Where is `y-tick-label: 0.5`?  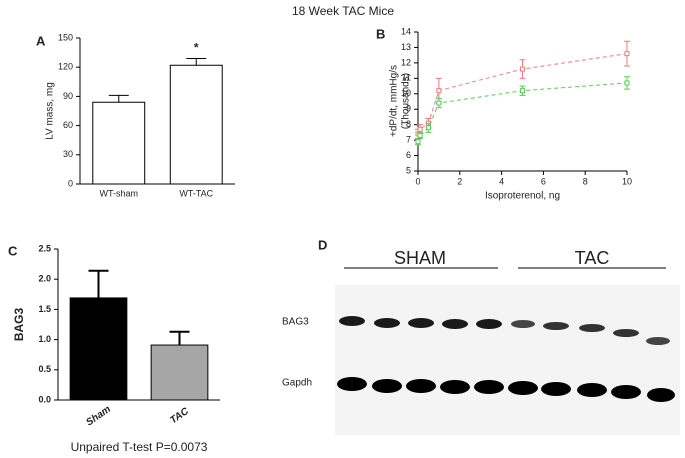 y-tick-label: 0.5 is located at coordinates (44, 369).